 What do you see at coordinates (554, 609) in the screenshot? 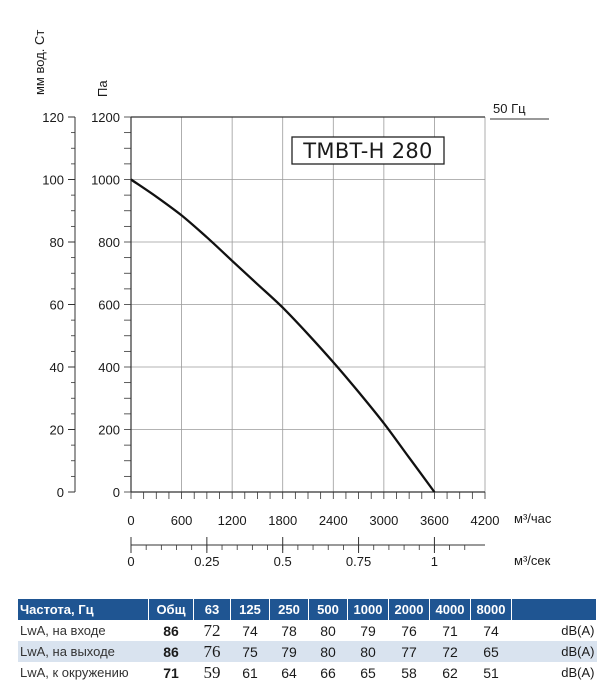
I see `table-header-unit` at bounding box center [554, 609].